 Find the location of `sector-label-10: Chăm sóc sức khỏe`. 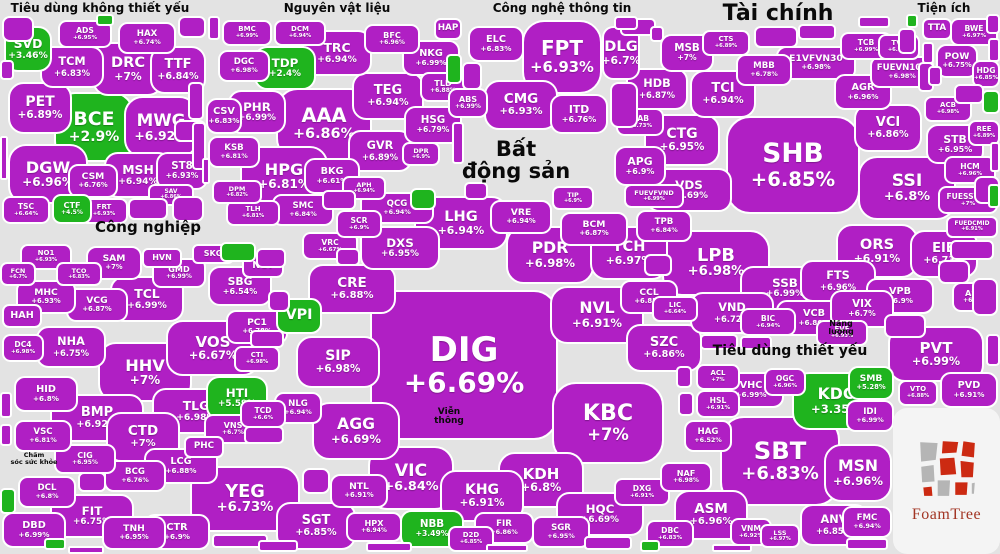

sector-label-10: Chăm sóc sức khỏe is located at coordinates (34, 458).